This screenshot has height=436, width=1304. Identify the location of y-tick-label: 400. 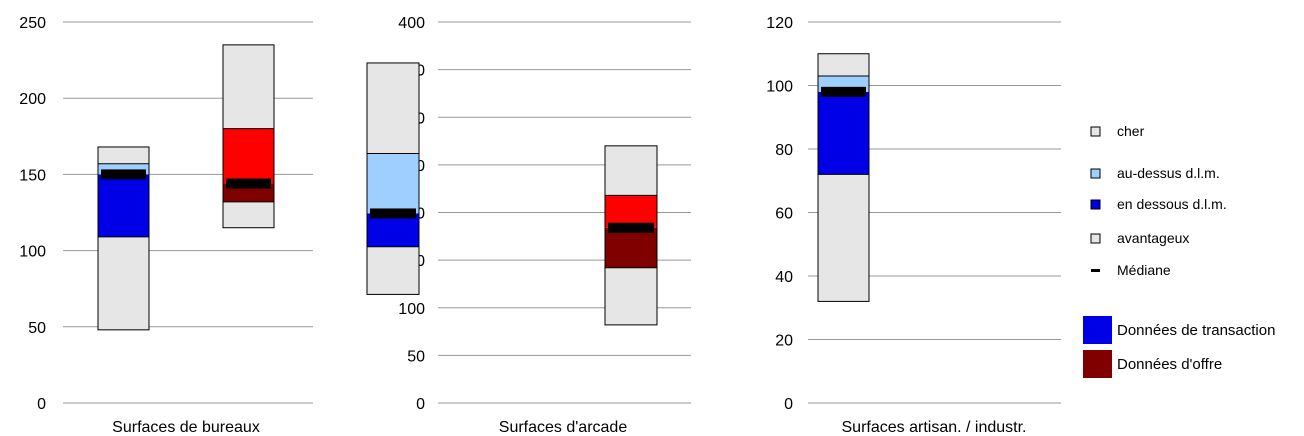
(411, 23).